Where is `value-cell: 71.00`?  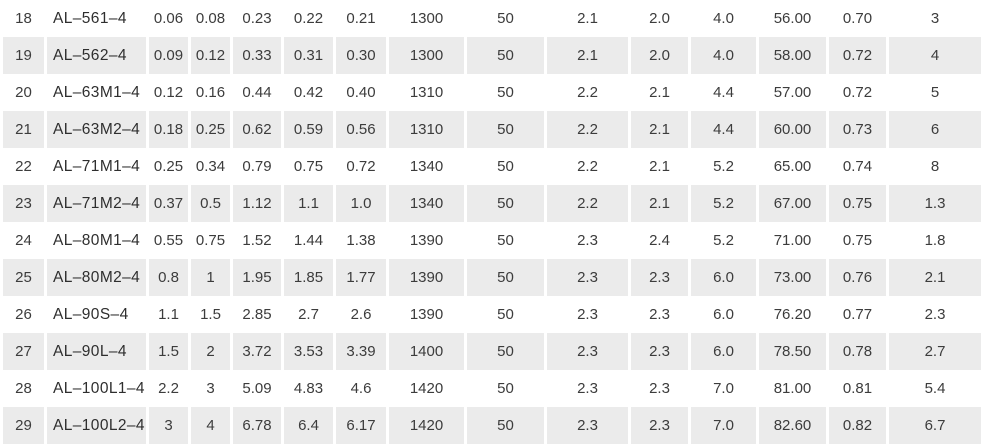 value-cell: 71.00 is located at coordinates (792, 240).